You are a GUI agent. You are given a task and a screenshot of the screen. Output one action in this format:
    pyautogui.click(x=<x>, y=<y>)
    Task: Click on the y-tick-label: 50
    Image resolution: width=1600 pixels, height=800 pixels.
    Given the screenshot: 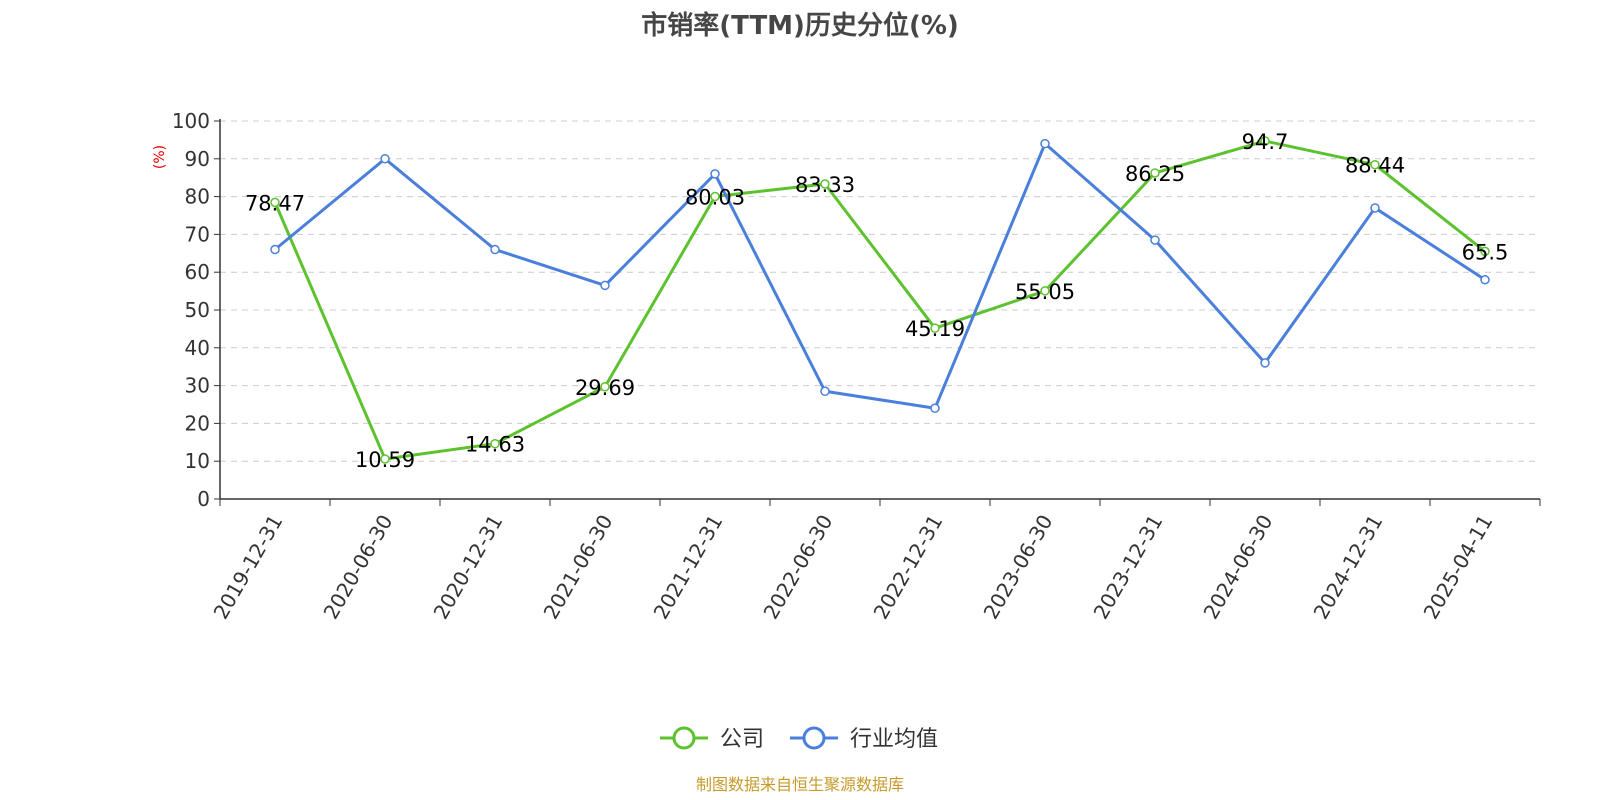 What is the action you would take?
    pyautogui.click(x=197, y=310)
    